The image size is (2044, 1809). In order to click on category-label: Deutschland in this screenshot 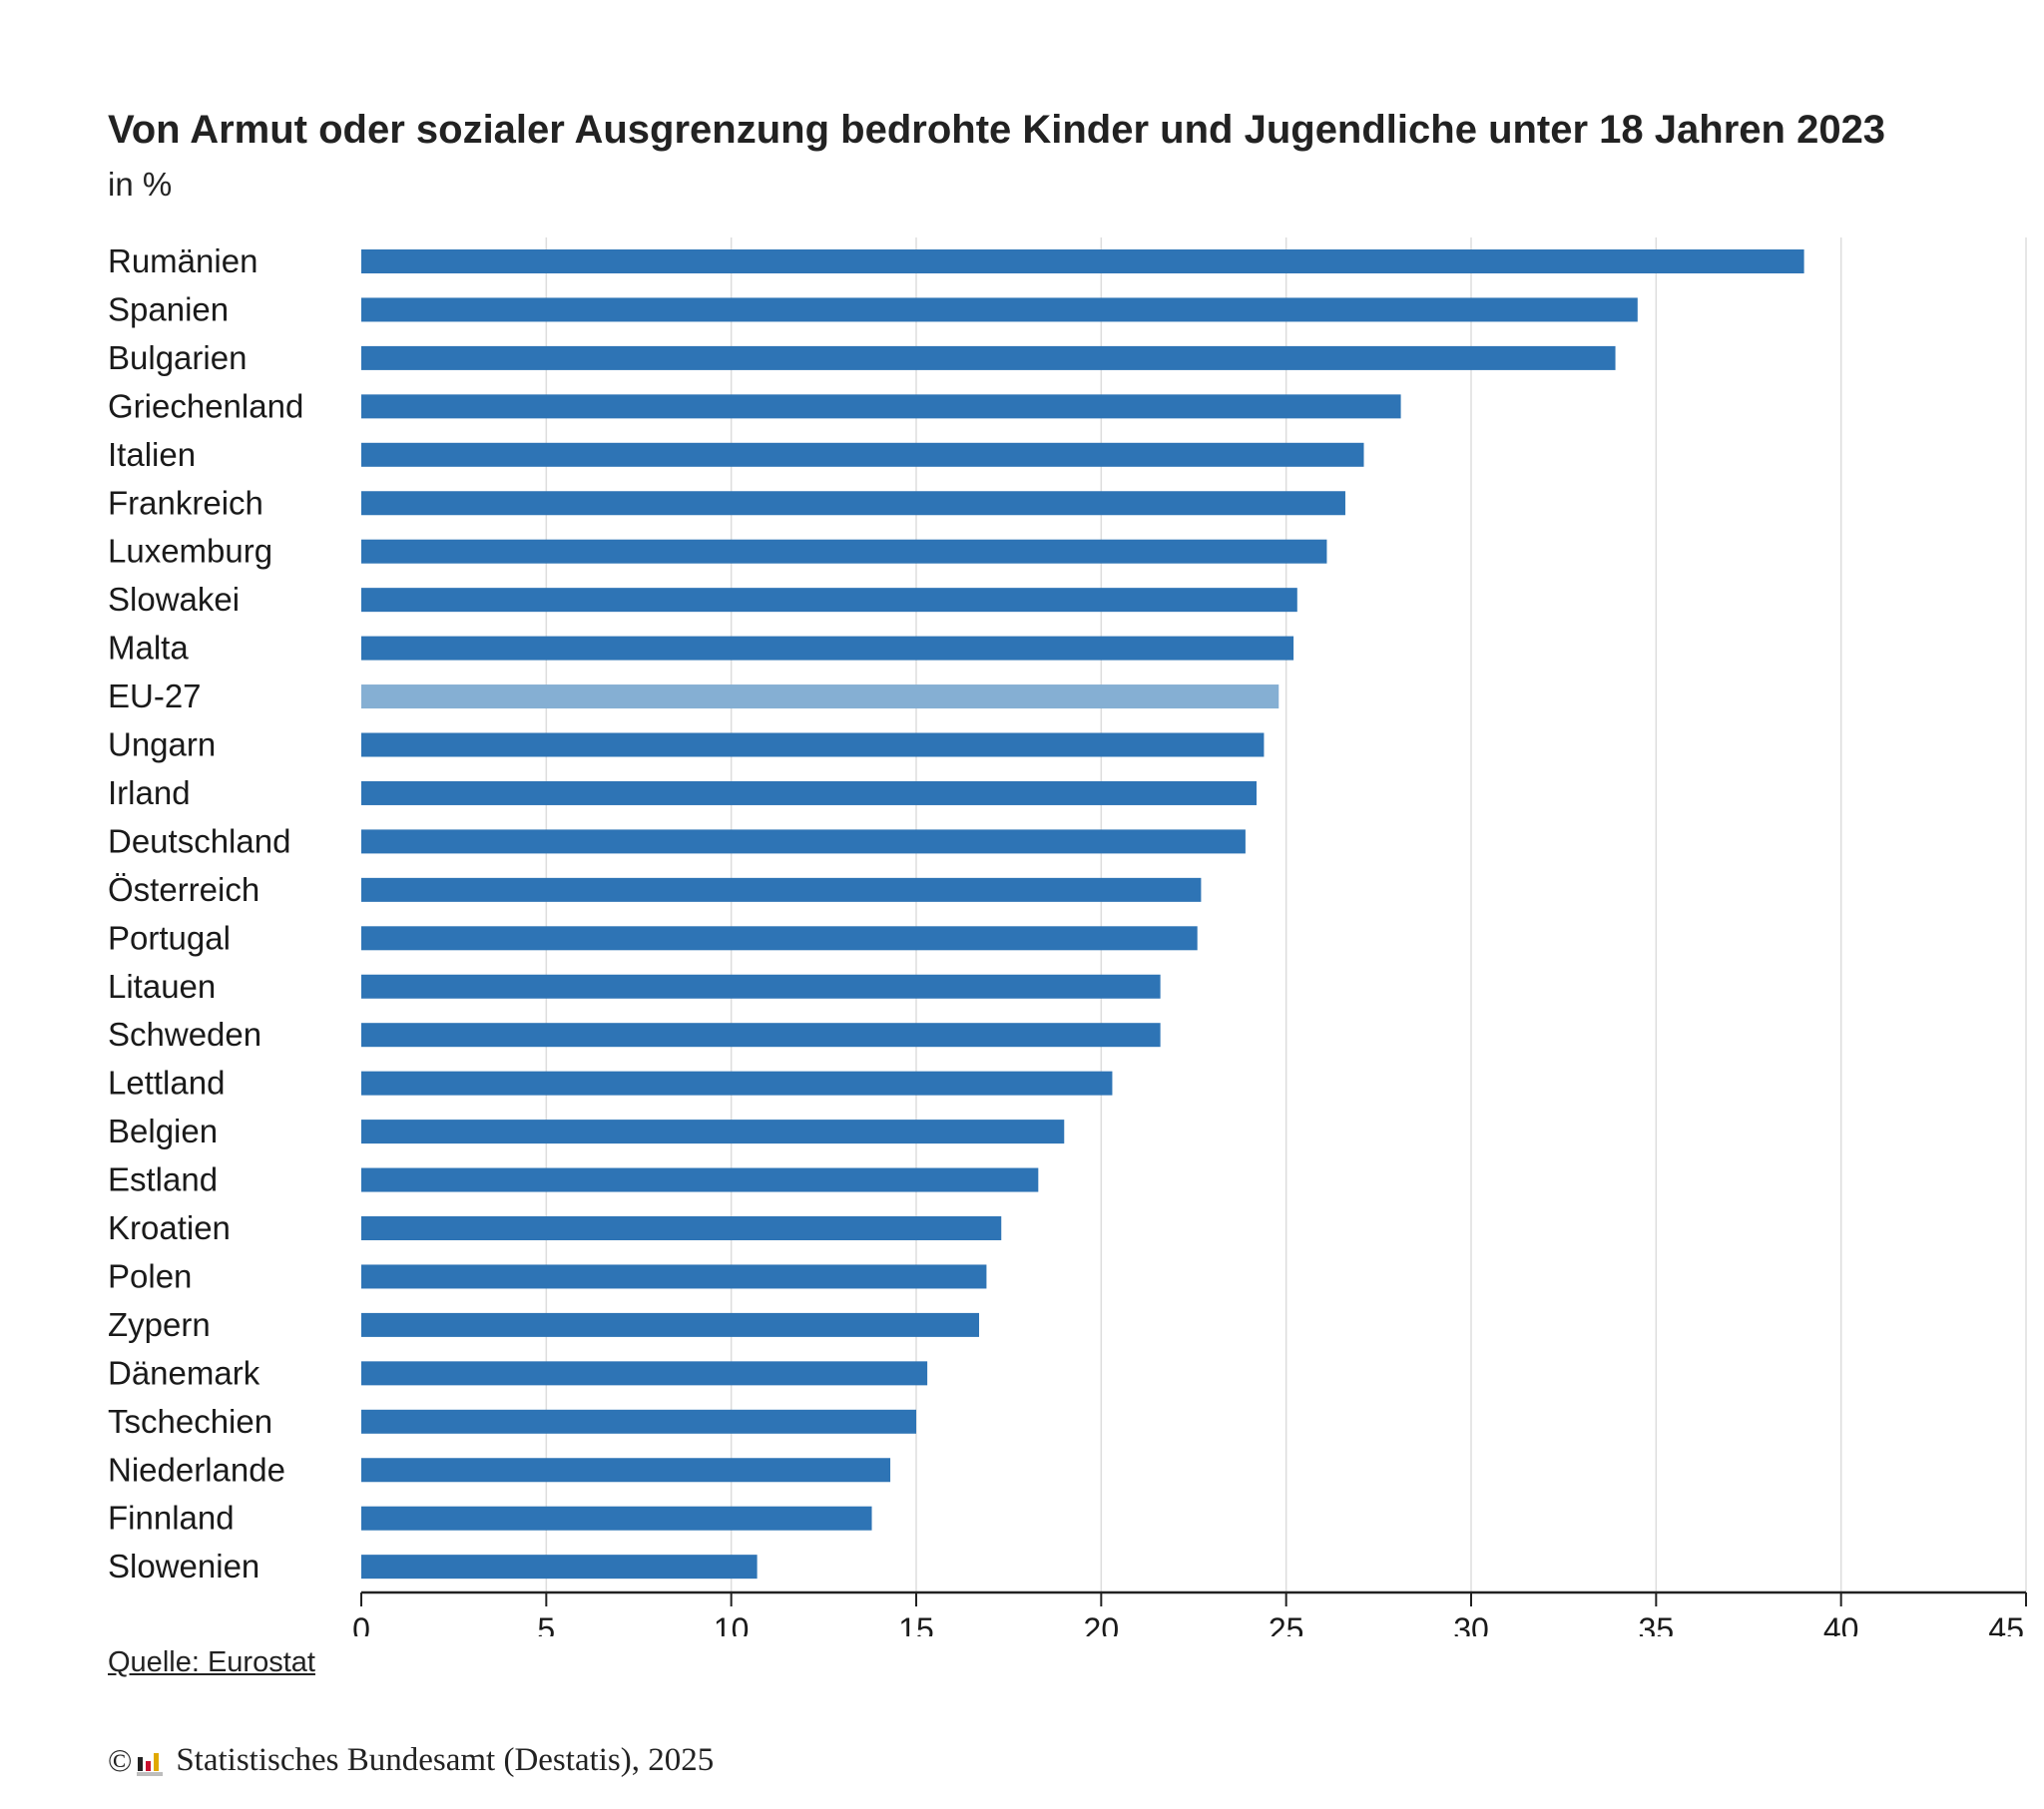, I will do `click(199, 840)`.